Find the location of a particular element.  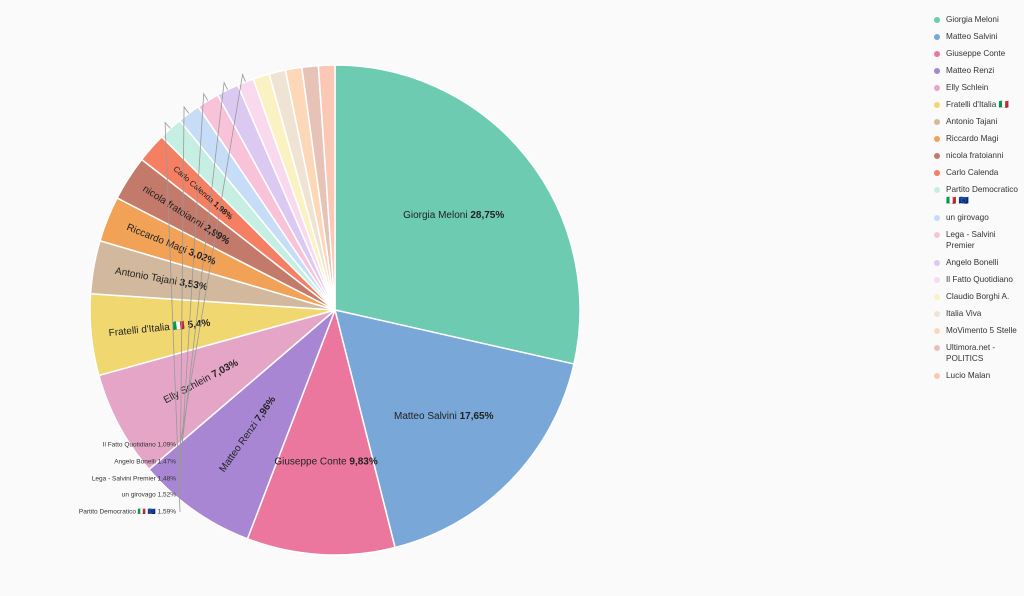

leader-line-angelo-bonelli is located at coordinates (203, 272).